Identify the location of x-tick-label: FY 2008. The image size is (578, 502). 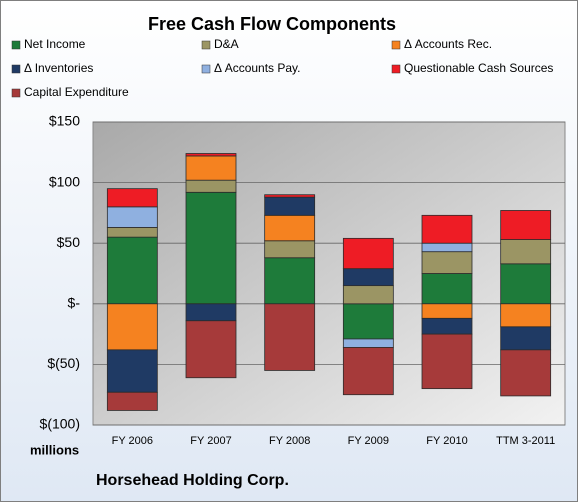
(289, 441).